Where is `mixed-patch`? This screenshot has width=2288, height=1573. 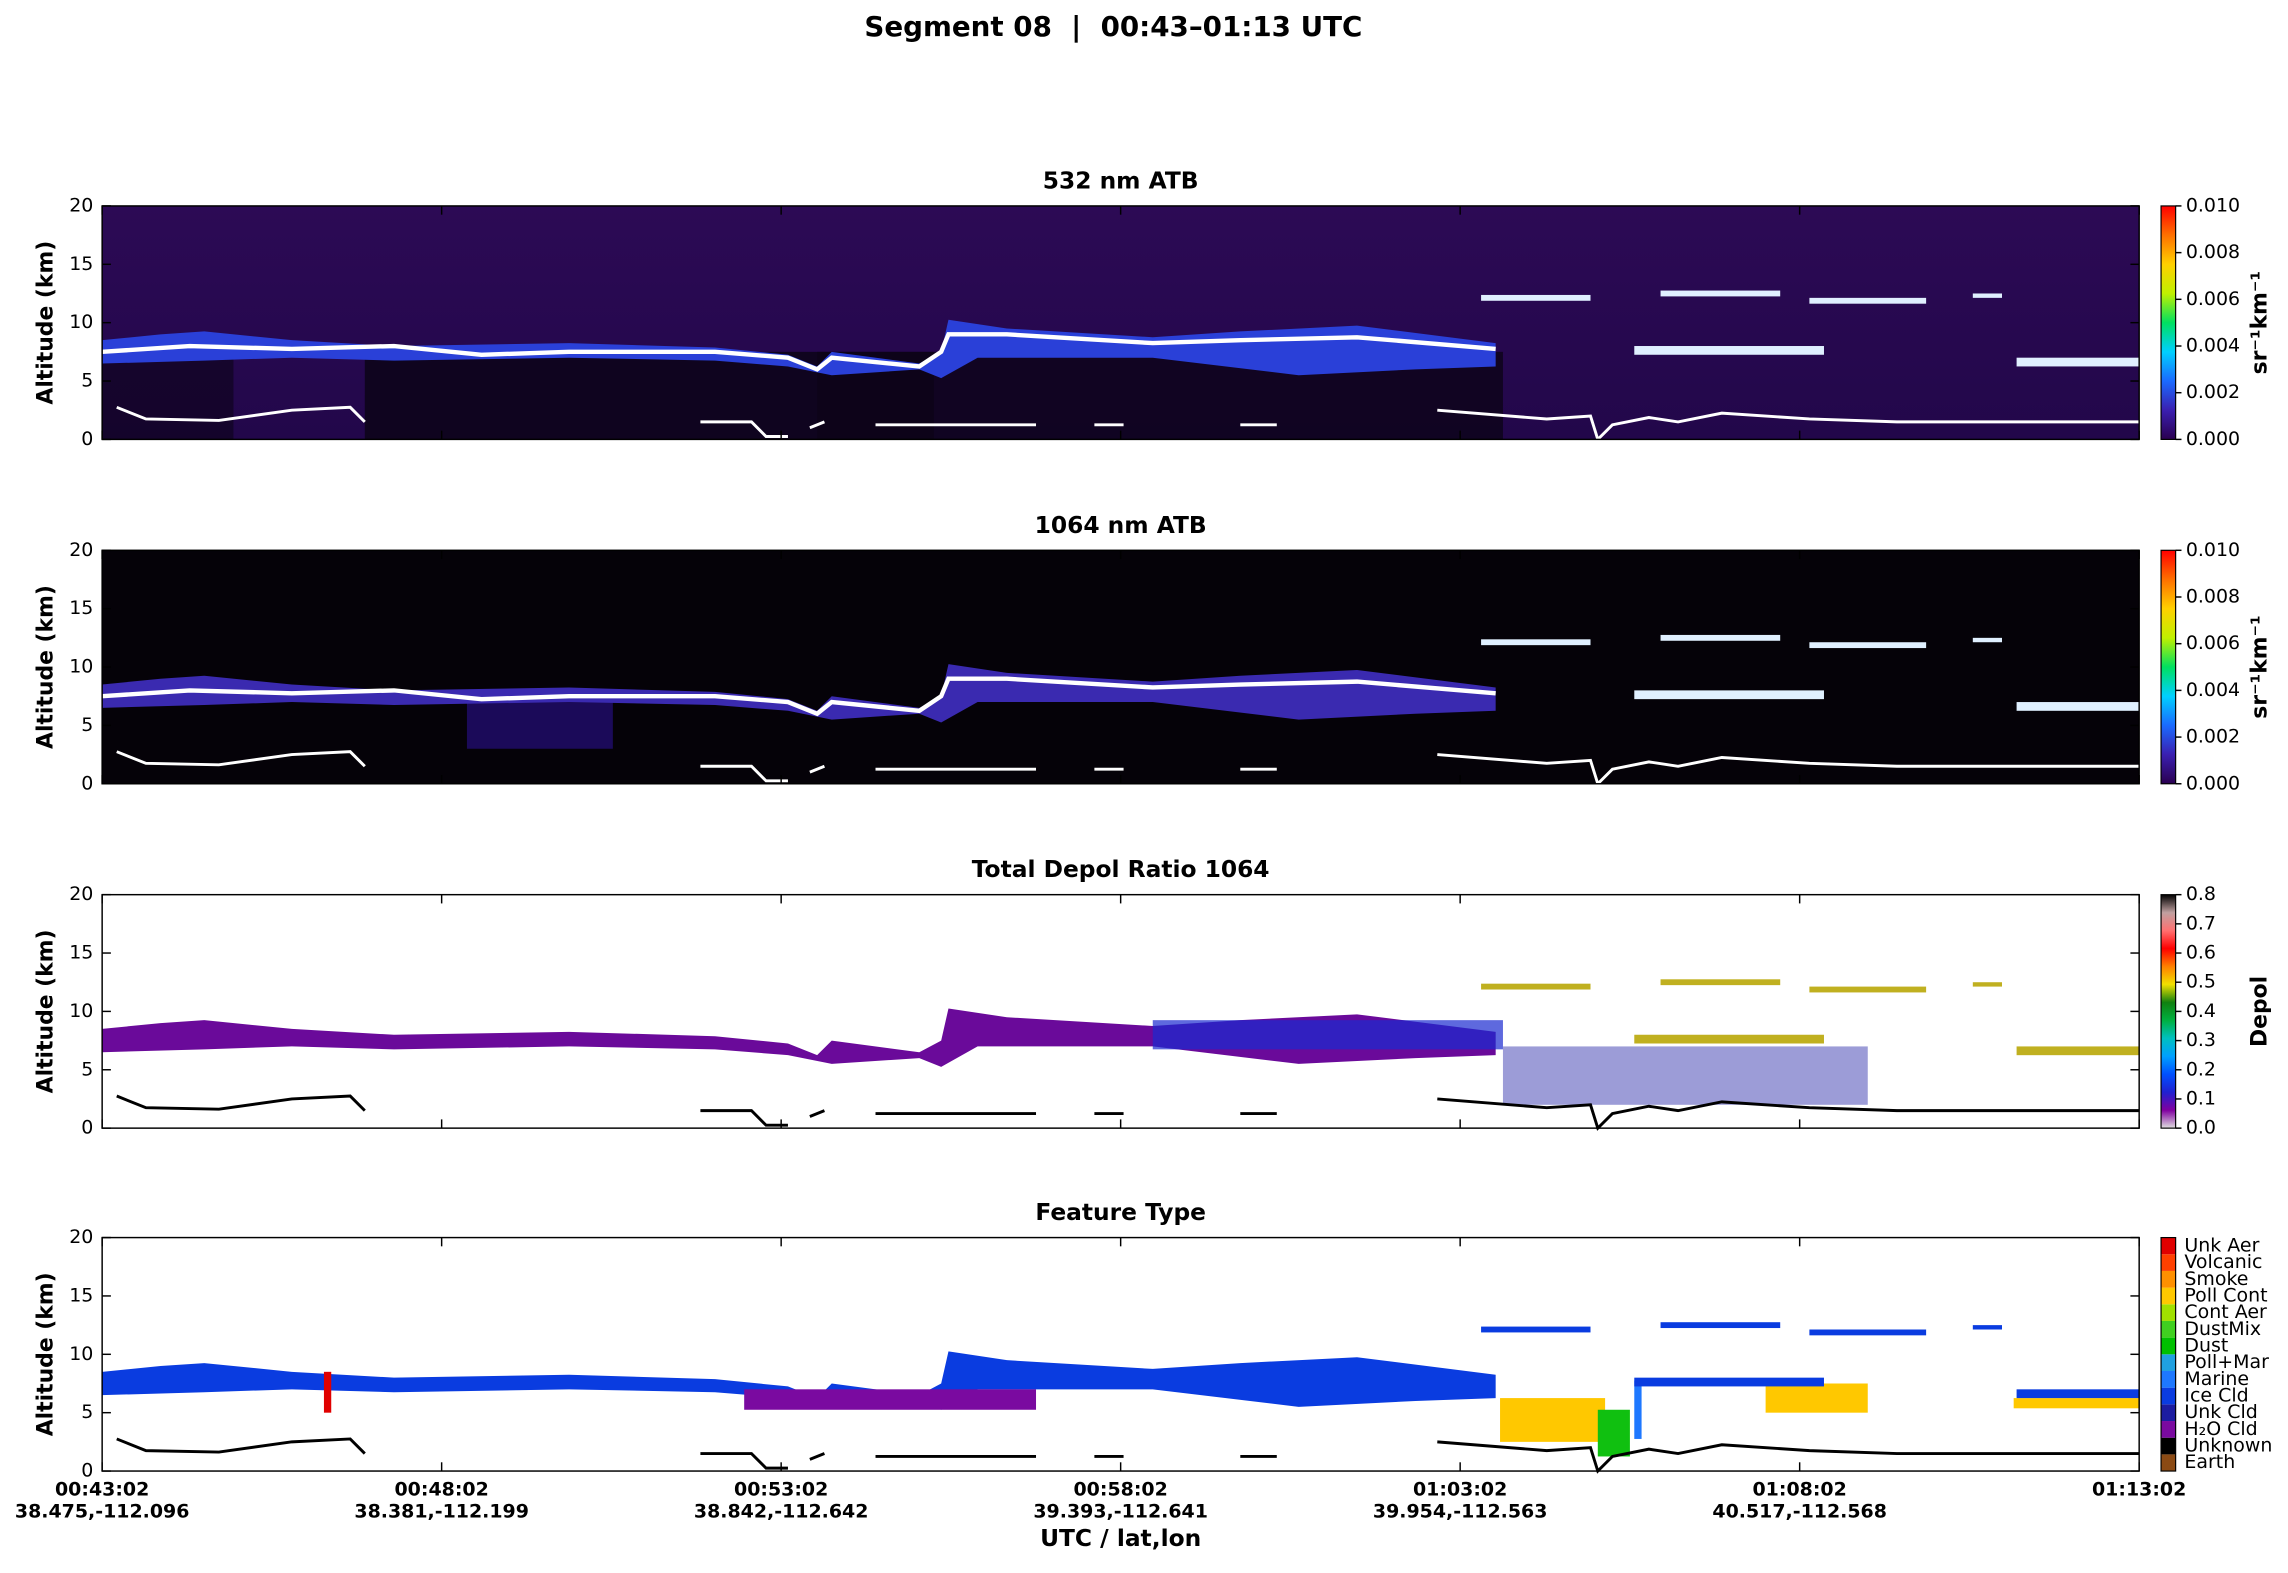
mixed-patch is located at coordinates (1685, 1075).